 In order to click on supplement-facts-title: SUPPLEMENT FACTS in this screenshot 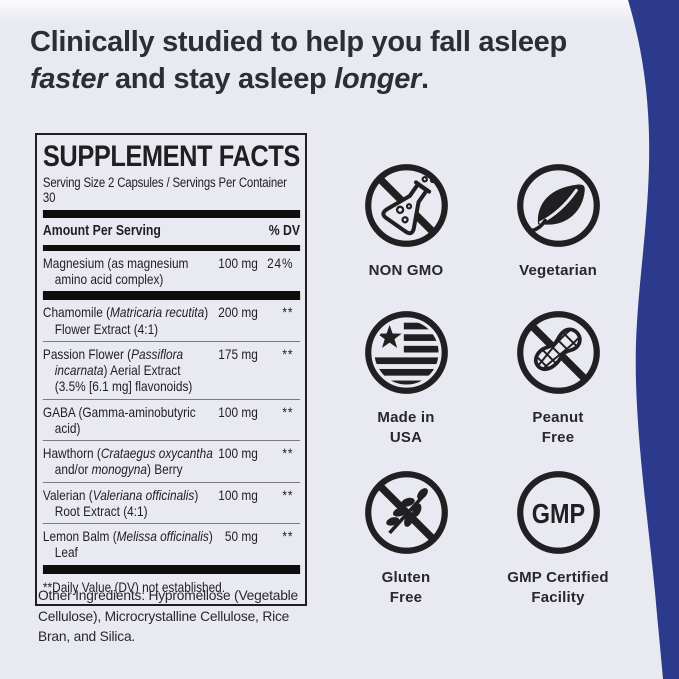, I will do `click(171, 156)`.